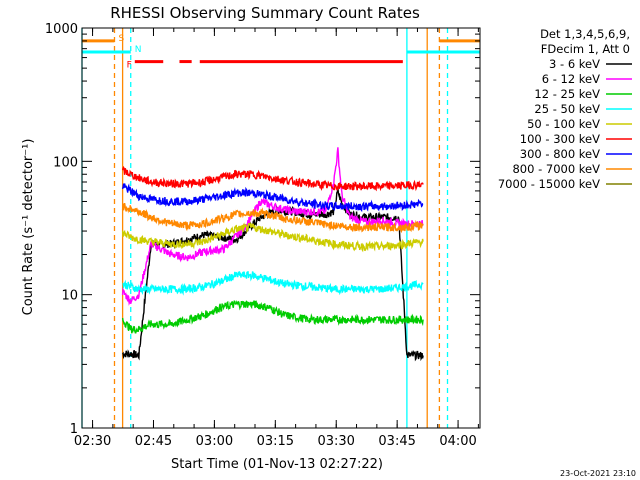 This screenshot has height=480, width=640. What do you see at coordinates (92, 441) in the screenshot?
I see `x-tick-label: 02:30` at bounding box center [92, 441].